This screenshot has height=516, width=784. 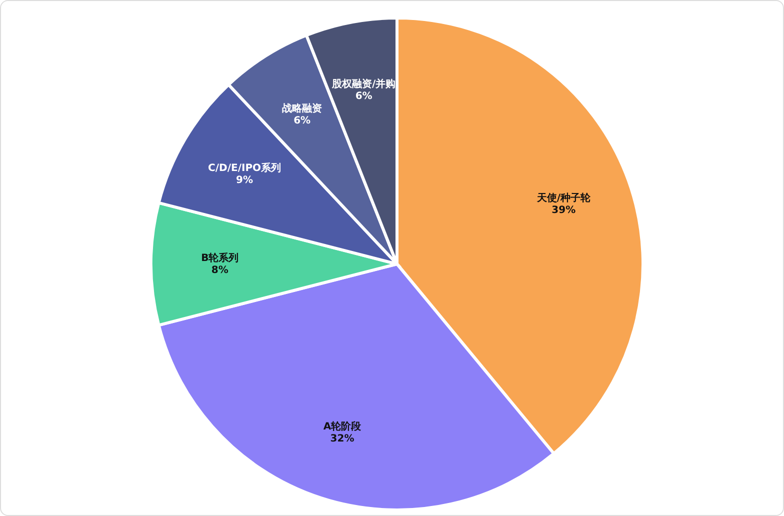 What do you see at coordinates (302, 108) in the screenshot?
I see `slice-label: 战略融资` at bounding box center [302, 108].